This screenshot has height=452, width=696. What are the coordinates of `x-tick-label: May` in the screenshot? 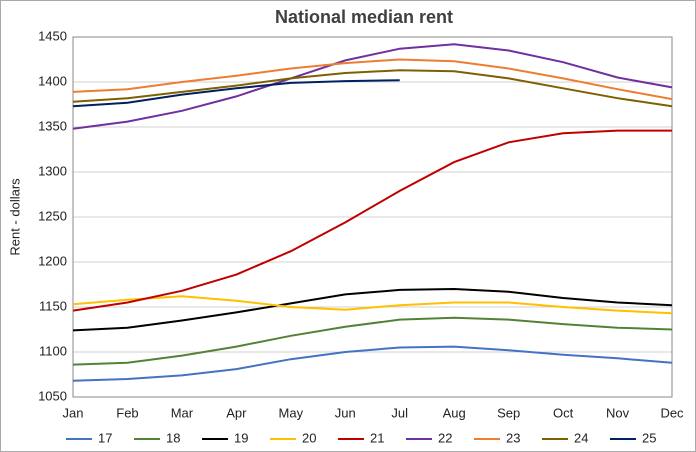 It's located at (291, 412).